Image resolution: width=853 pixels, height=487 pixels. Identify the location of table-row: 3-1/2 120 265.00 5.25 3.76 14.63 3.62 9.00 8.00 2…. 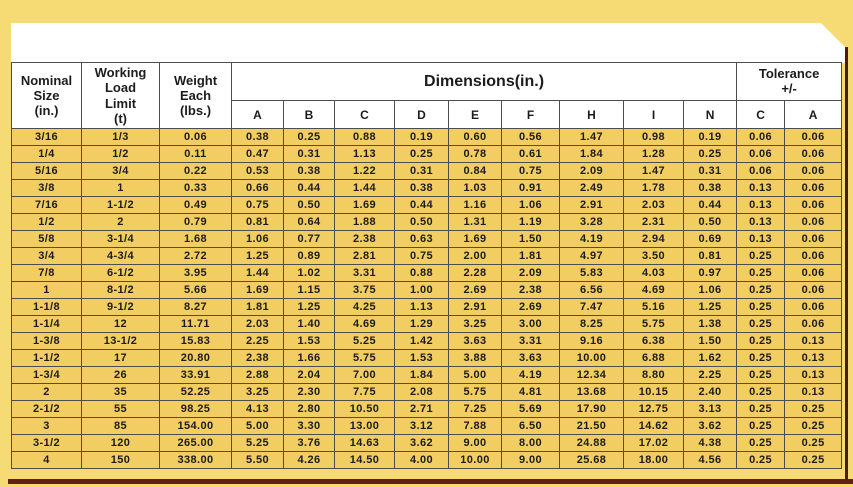
(427, 443).